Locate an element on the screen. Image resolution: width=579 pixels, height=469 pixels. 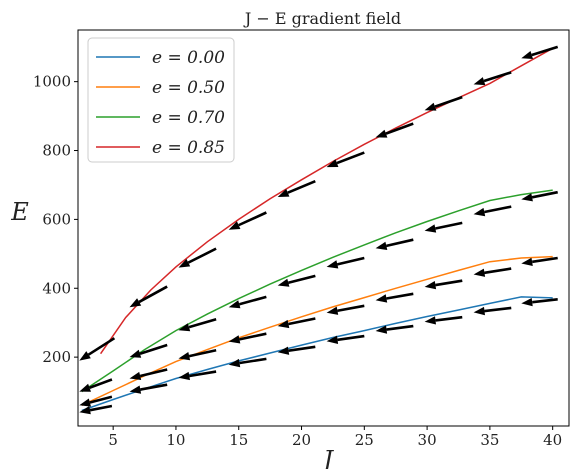
x-tick-label: 20 is located at coordinates (301, 440).